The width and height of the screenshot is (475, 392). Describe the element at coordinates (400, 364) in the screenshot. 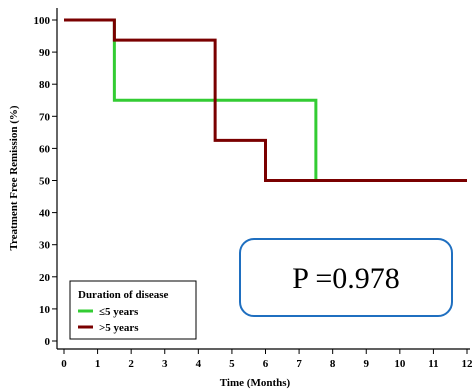

I see `x-tick-label: 10` at that location.